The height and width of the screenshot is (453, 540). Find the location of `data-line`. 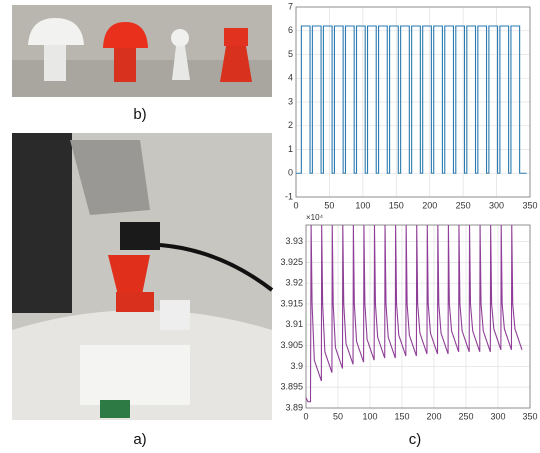

data-line is located at coordinates (411, 99).